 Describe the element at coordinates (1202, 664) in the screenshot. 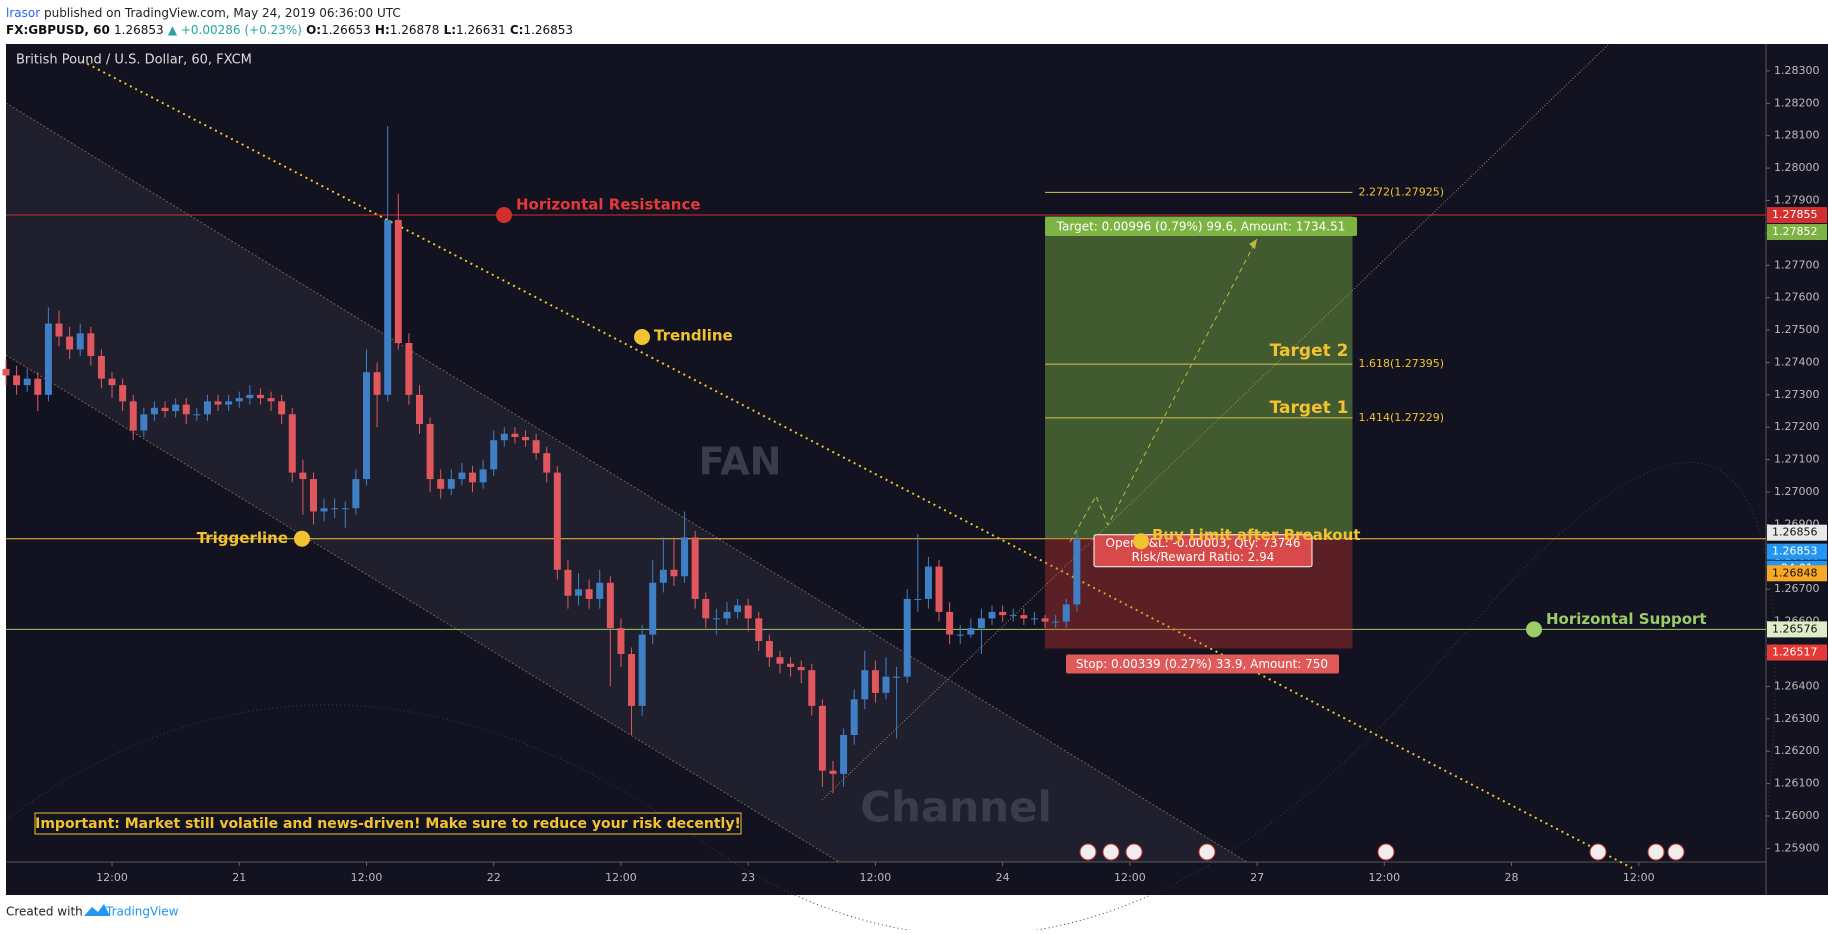

I see `stop-text: Stop: 0.00339 (0.27%) 33.9, Amount: 750` at that location.